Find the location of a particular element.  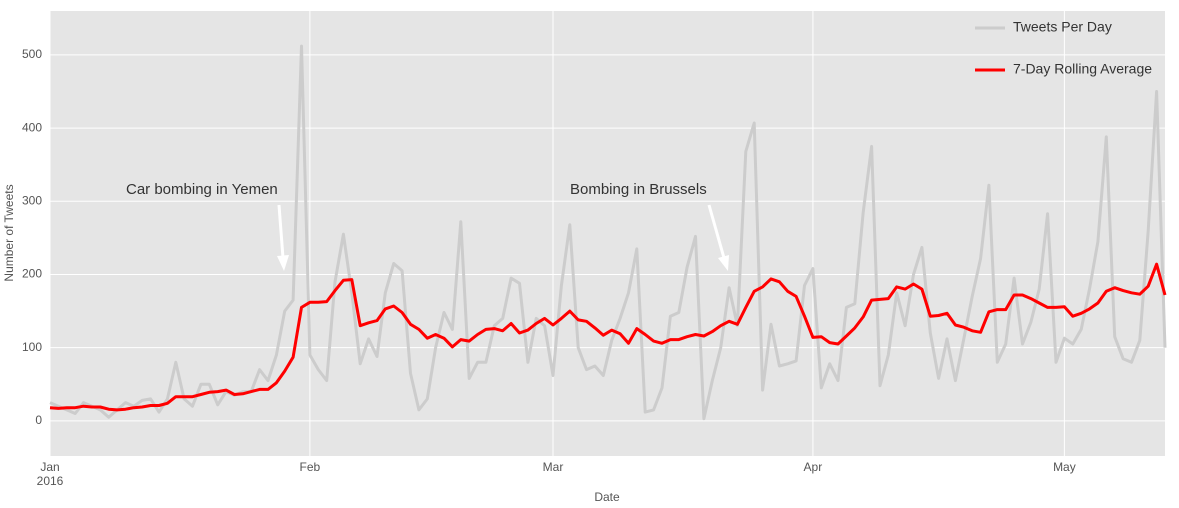

x-tick-label: Jan 2016 is located at coordinates (50, 474).